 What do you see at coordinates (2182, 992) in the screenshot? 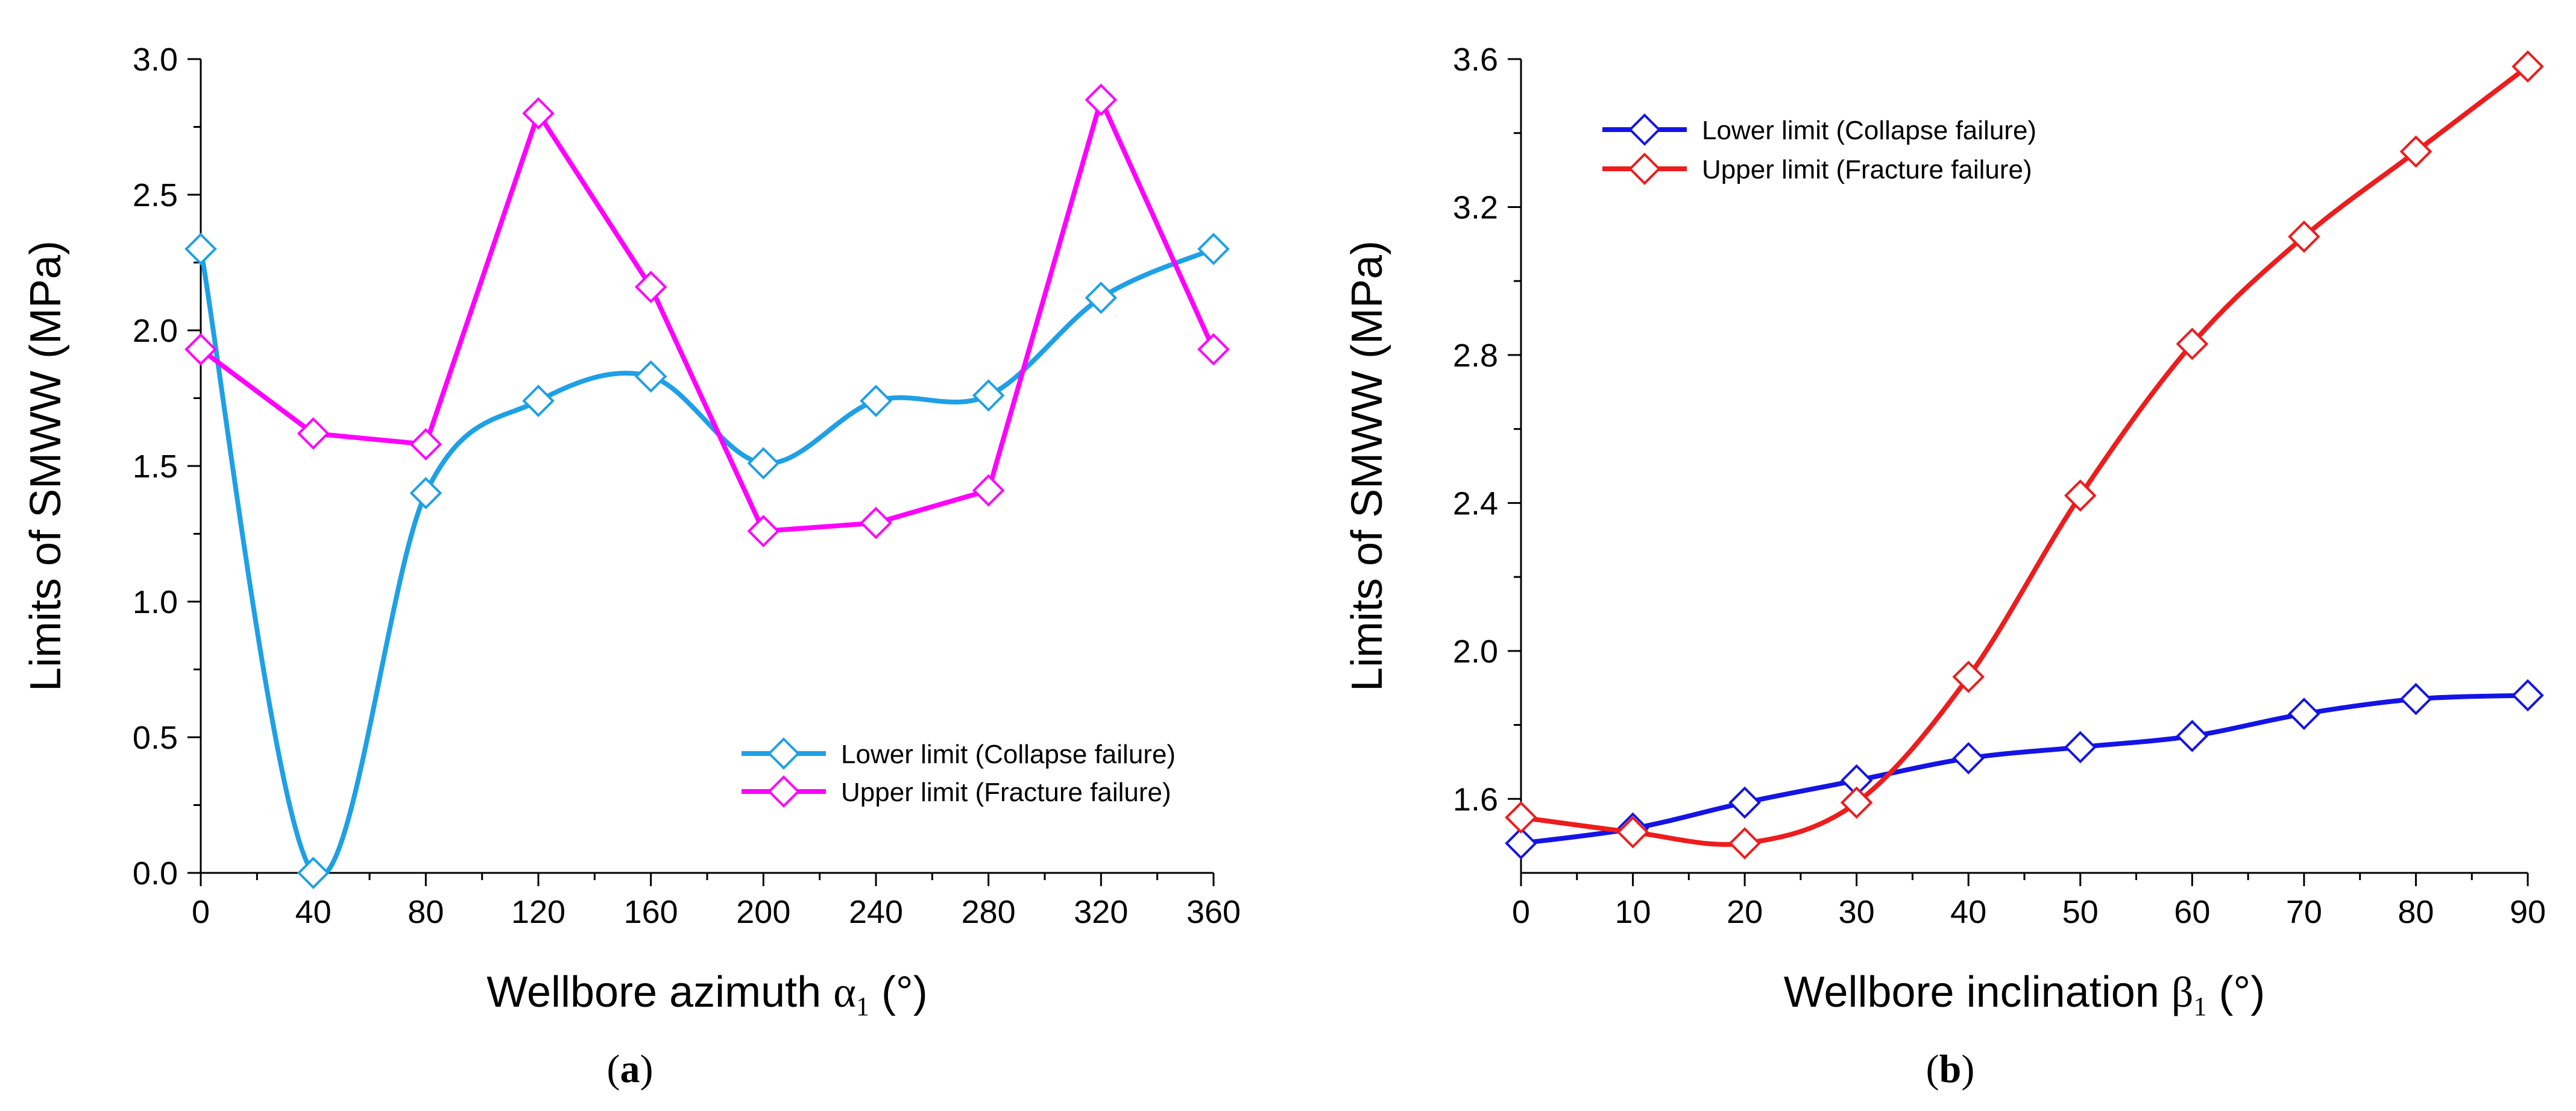
I see `x-axis-title-symbol: β` at bounding box center [2182, 992].